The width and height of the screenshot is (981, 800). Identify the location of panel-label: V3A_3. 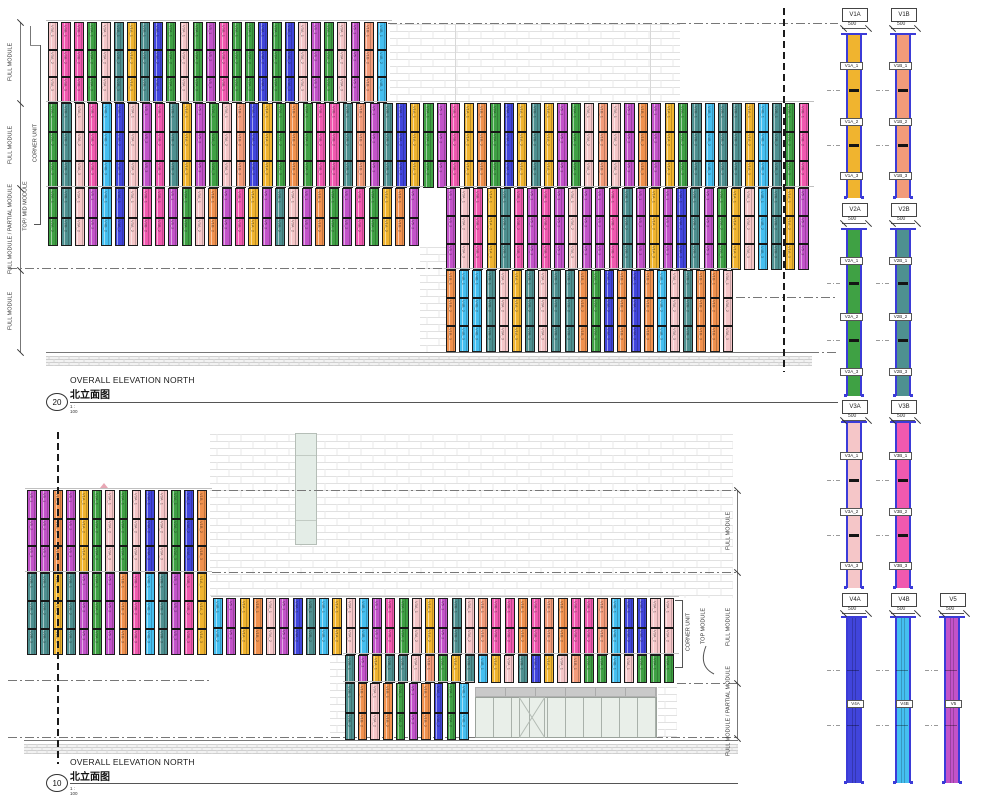
(227, 168).